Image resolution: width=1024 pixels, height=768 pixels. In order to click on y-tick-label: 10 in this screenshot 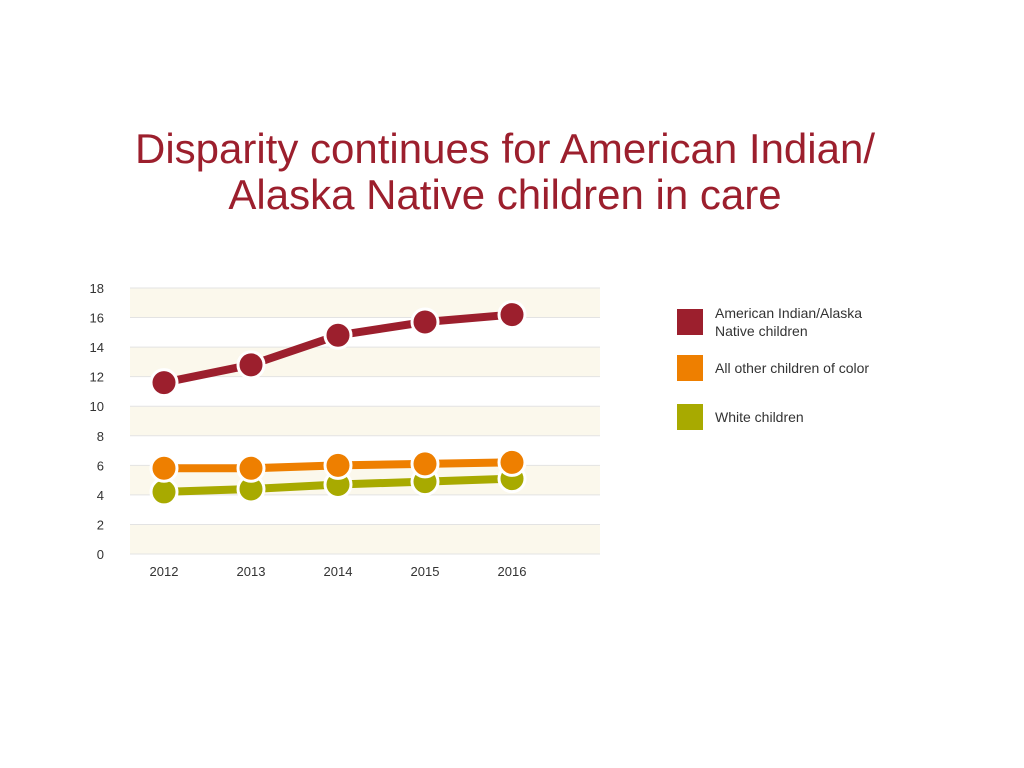, I will do `click(97, 406)`.